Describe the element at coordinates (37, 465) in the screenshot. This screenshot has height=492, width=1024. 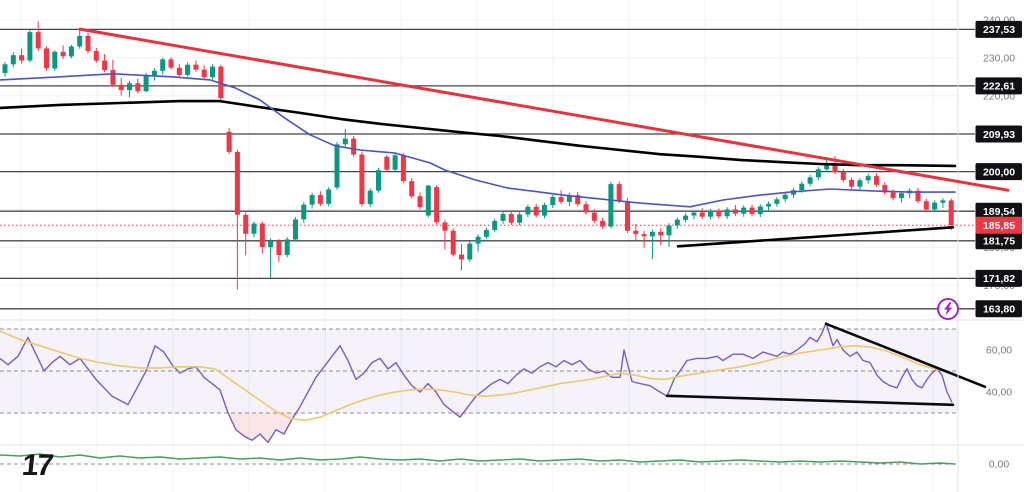
I see `tradingview-logo: 17` at that location.